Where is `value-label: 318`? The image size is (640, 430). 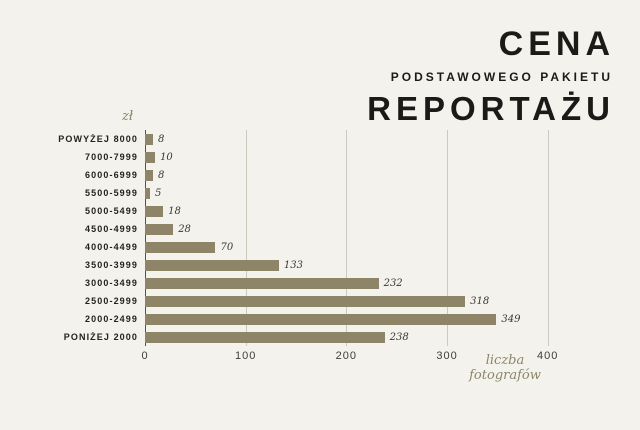 value-label: 318 is located at coordinates (480, 301).